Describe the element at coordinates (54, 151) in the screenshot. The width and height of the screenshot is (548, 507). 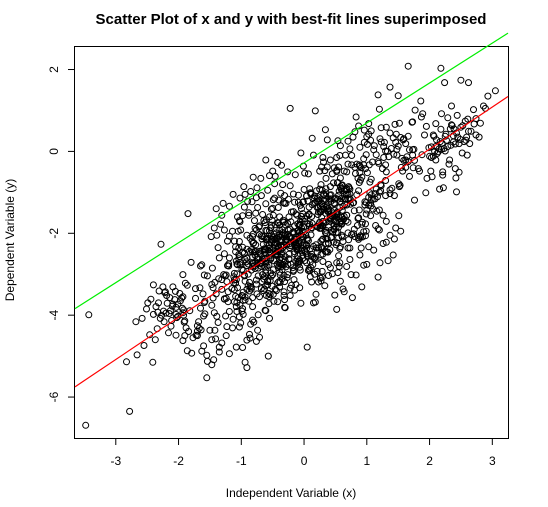
I see `y-tick-label: 0` at that location.